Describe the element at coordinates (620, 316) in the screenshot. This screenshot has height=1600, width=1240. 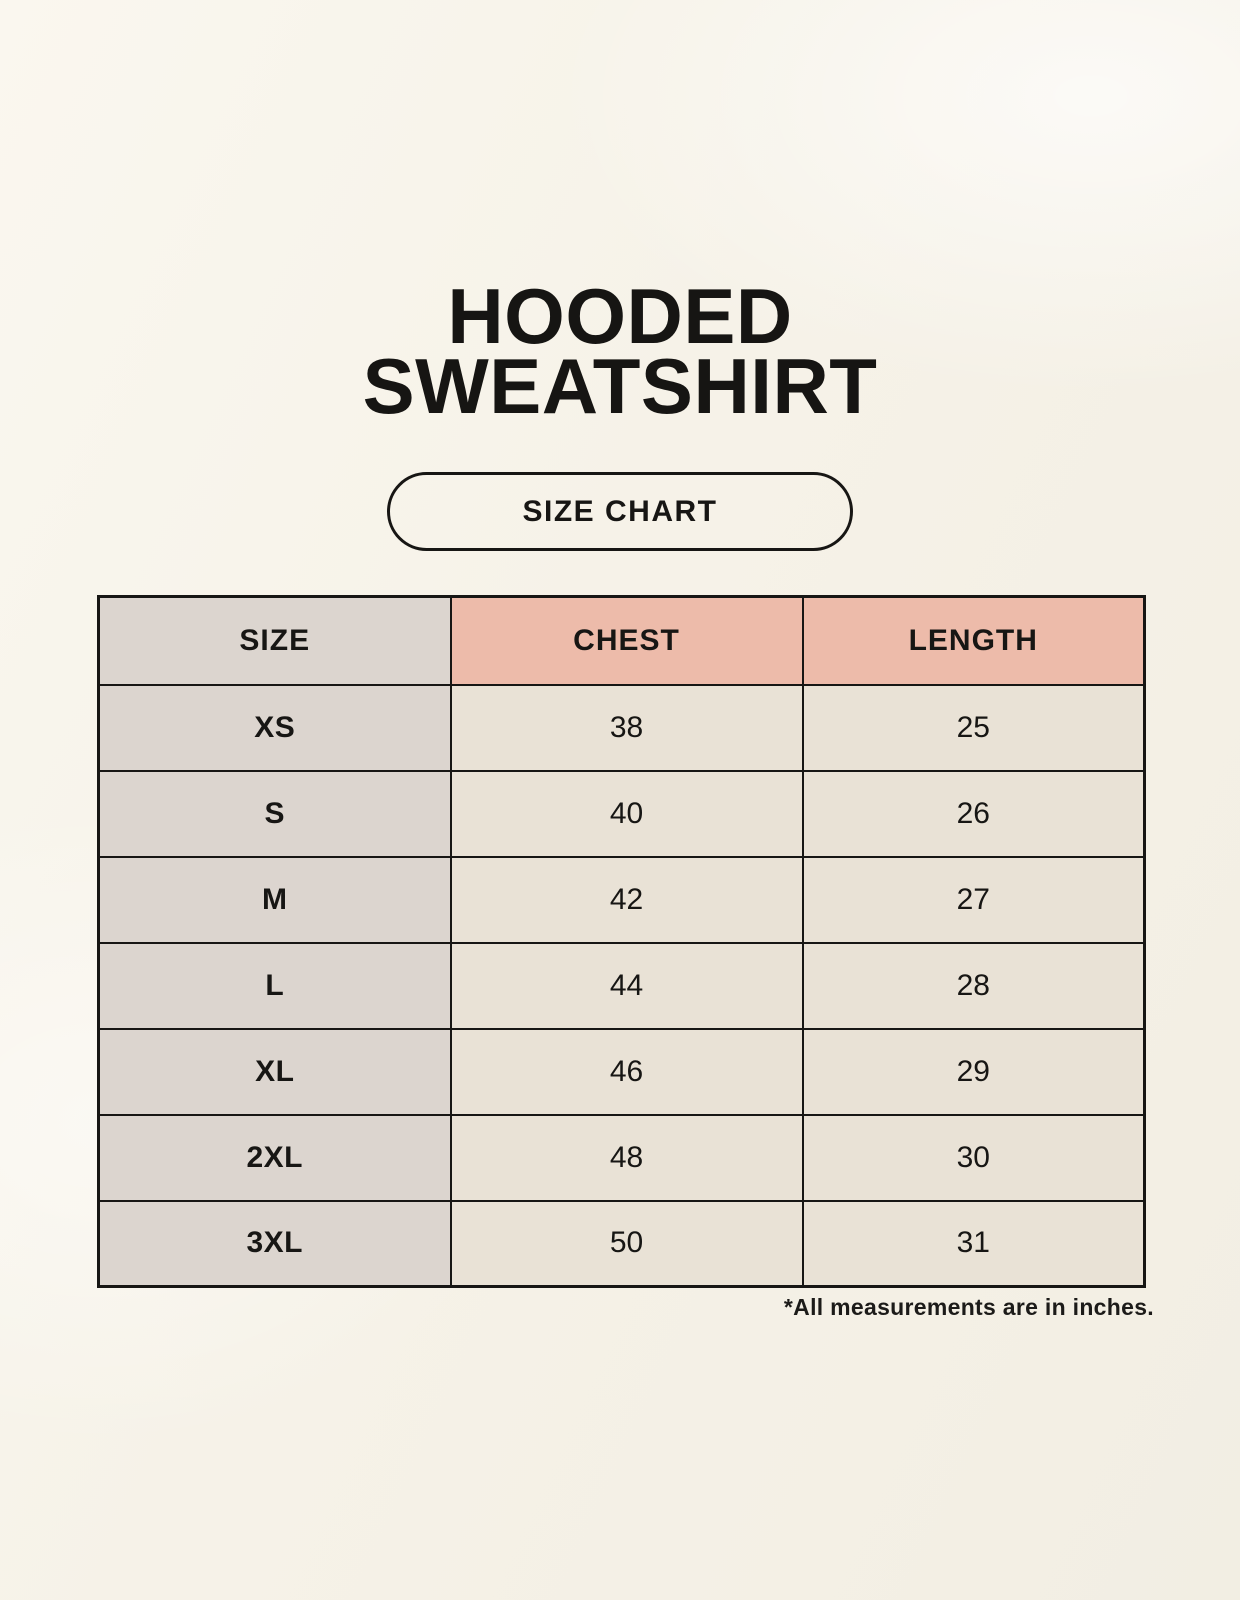
I see `title-line-1: HOODED` at that location.